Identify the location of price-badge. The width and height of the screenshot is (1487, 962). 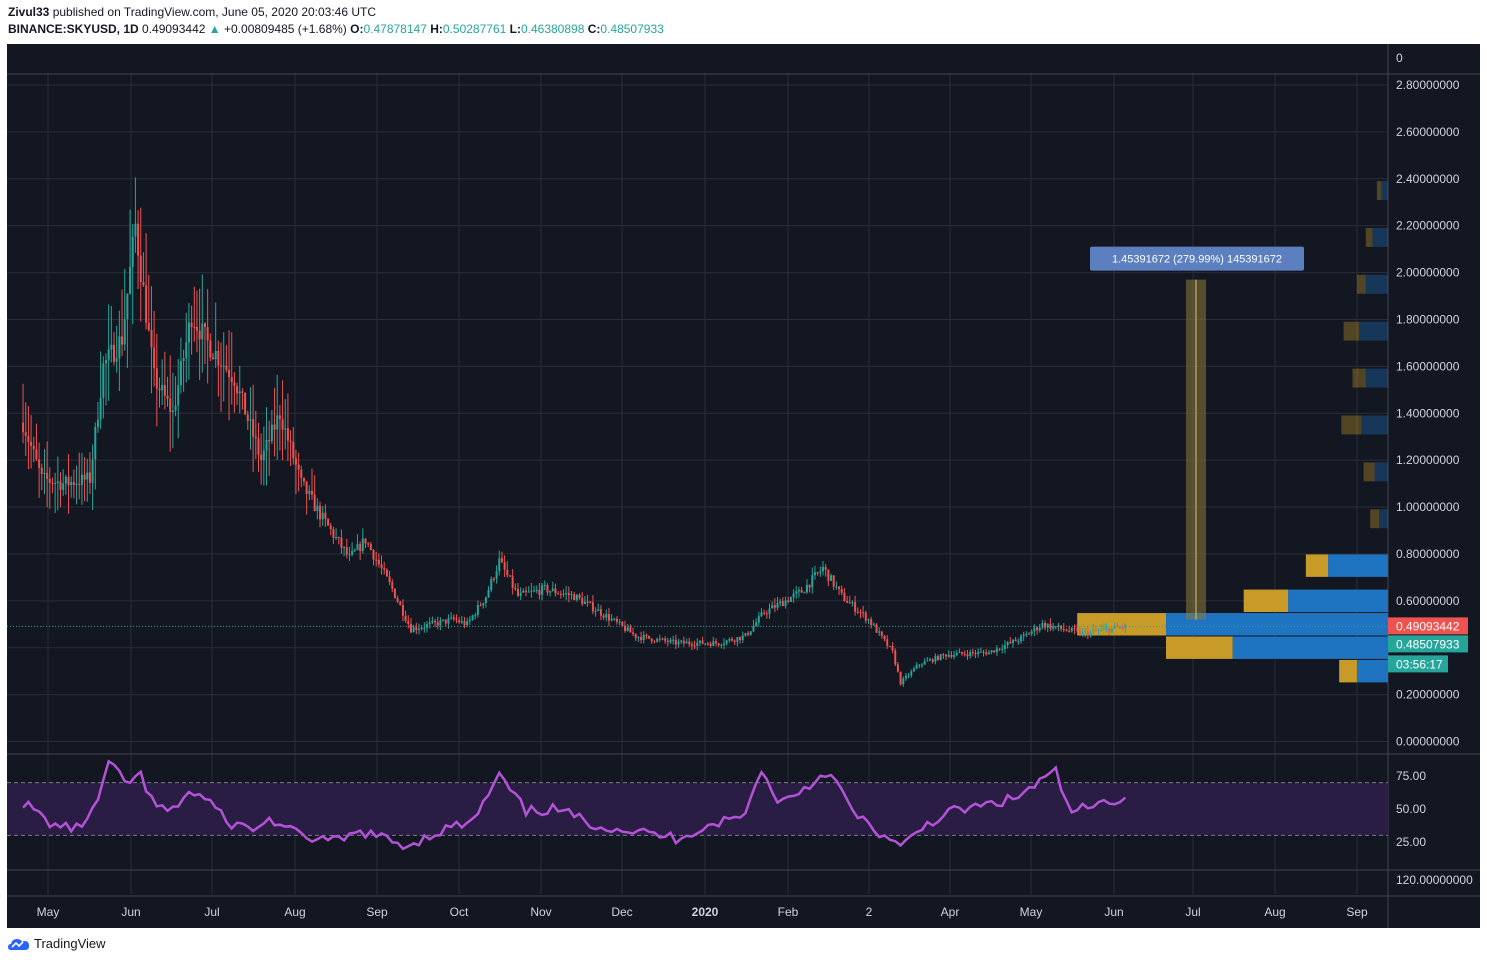
(1418, 664).